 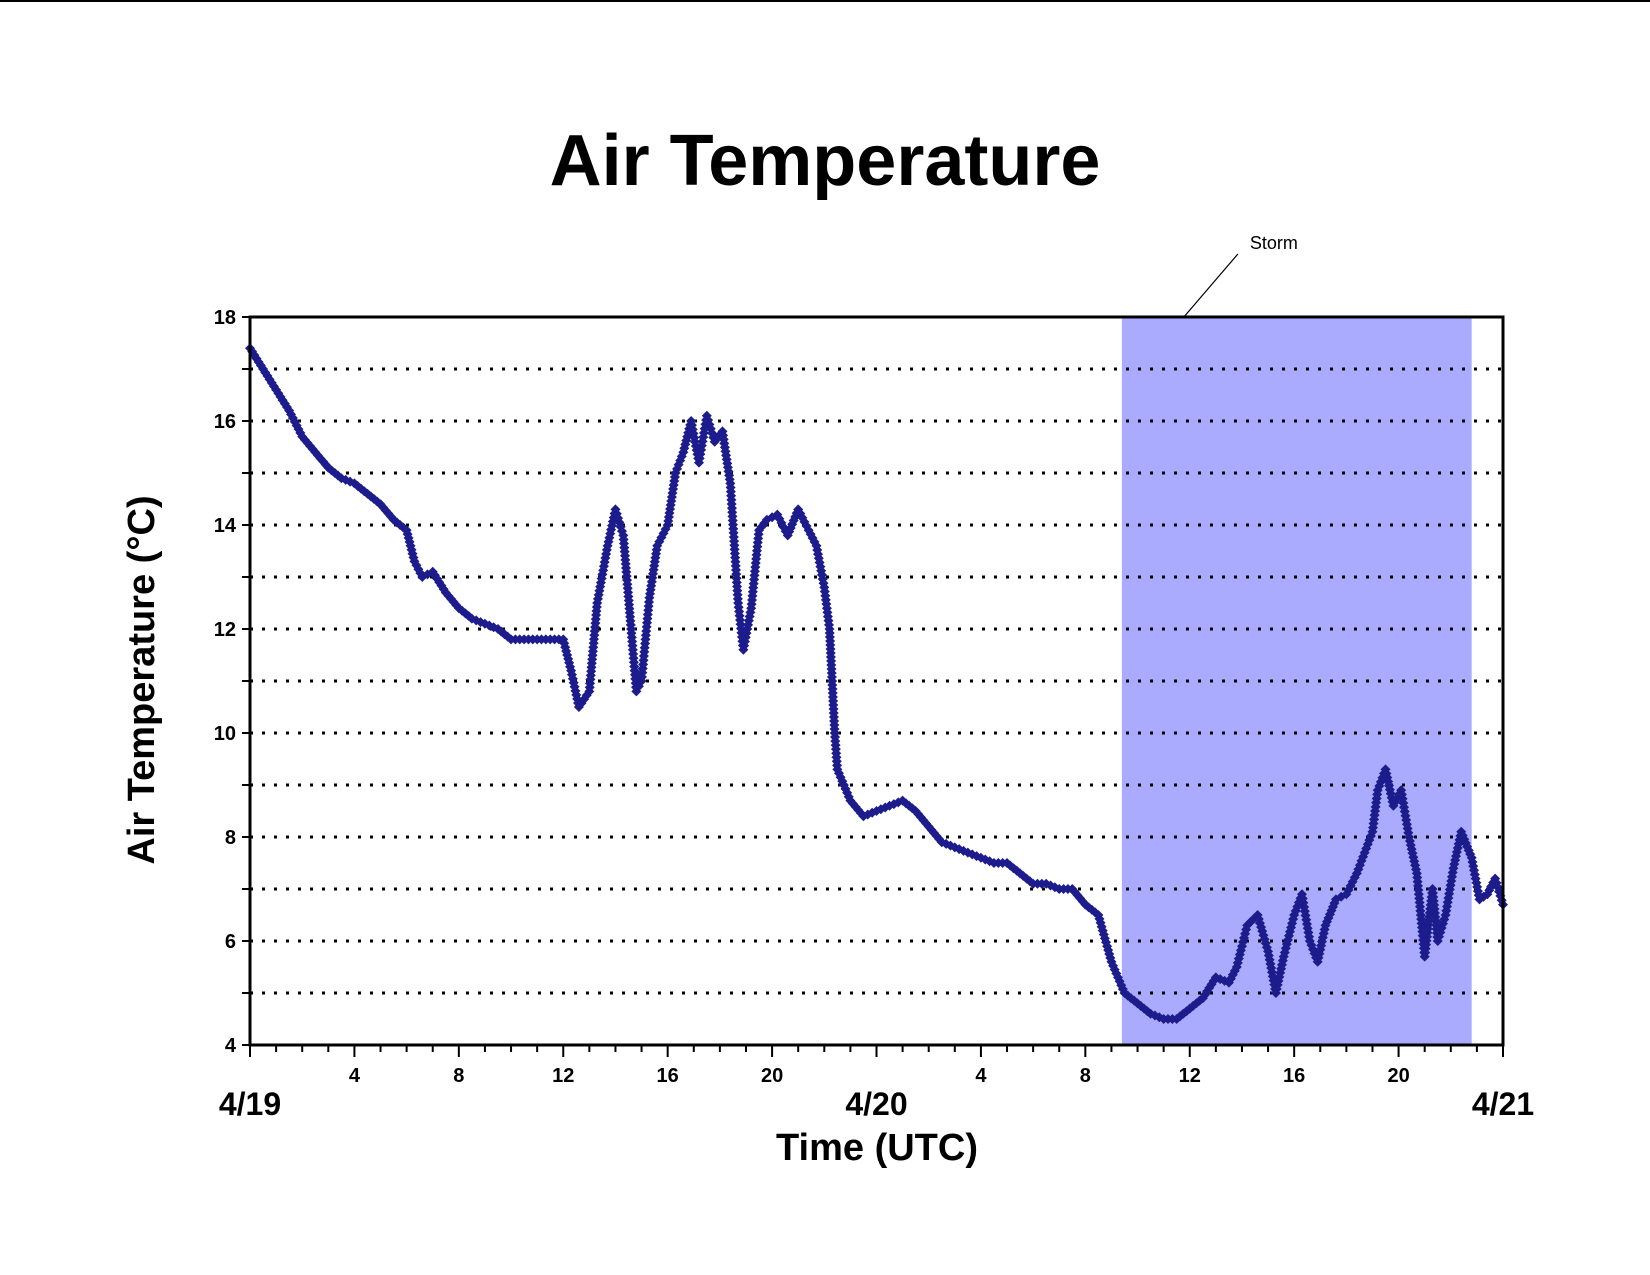 I want to click on x-axis-title: Time (UTC), so click(x=877, y=1148).